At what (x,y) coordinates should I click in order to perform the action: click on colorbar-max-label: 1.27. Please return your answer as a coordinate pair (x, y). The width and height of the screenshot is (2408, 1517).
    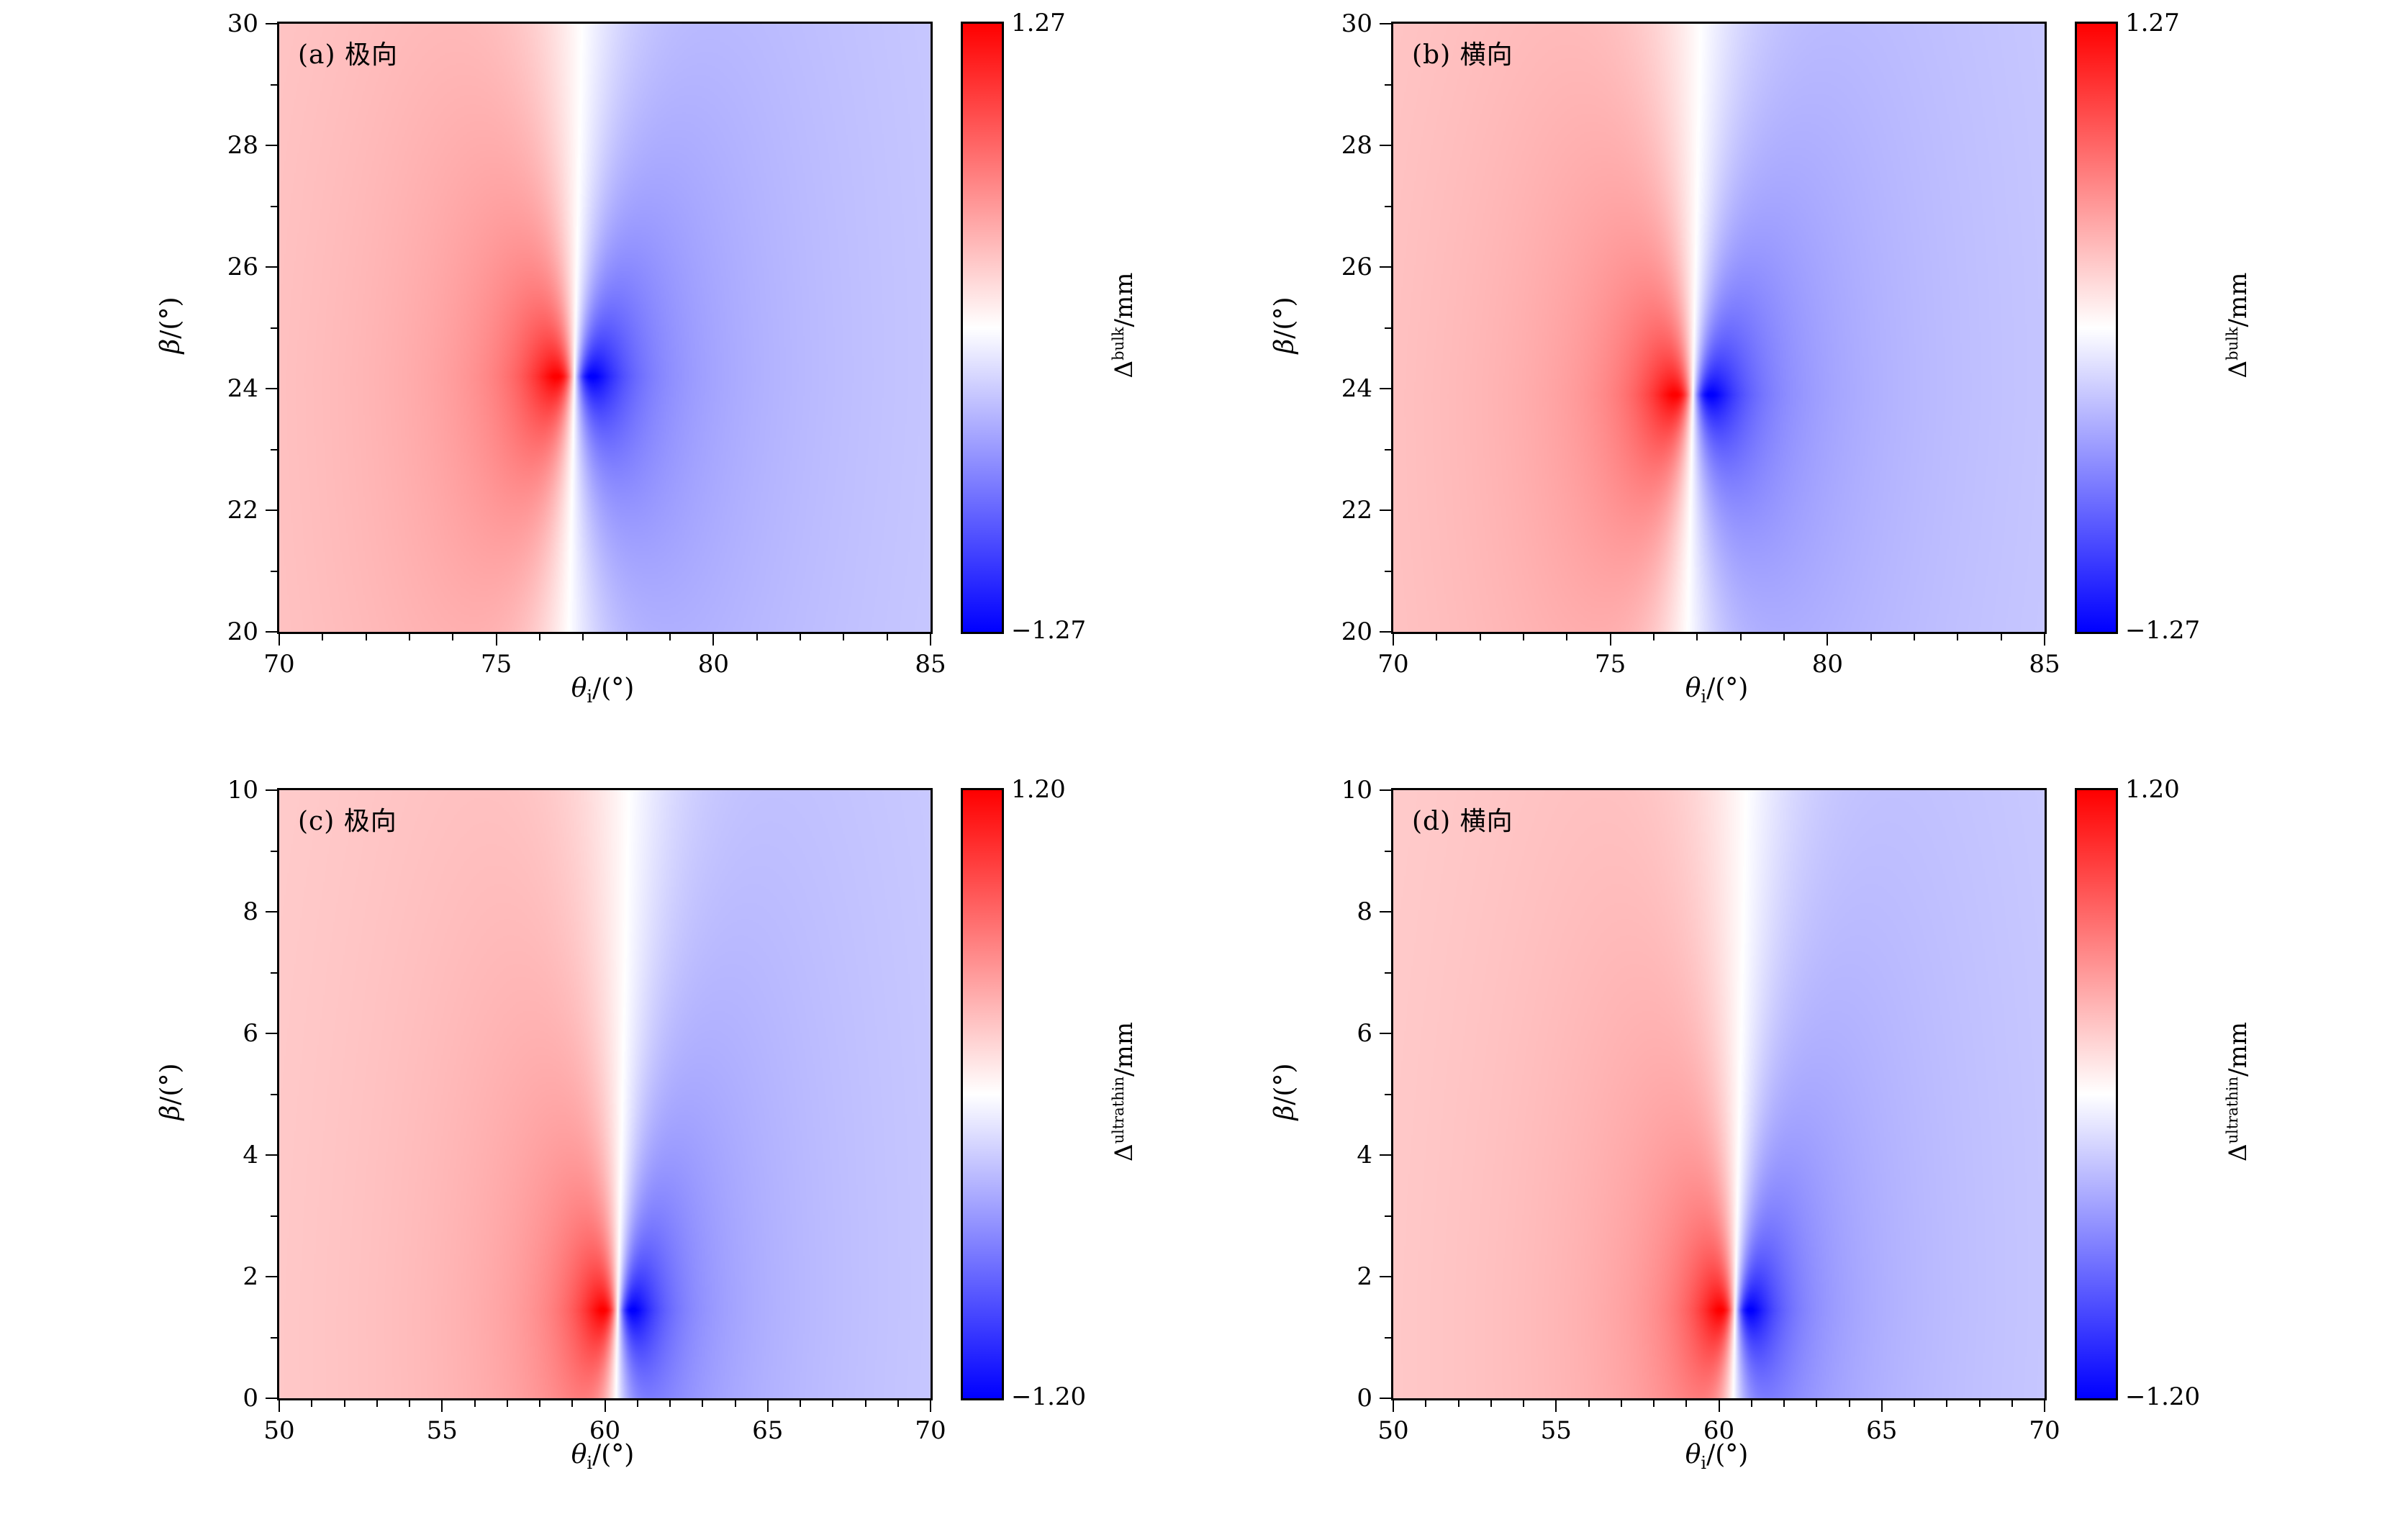
    Looking at the image, I should click on (1038, 23).